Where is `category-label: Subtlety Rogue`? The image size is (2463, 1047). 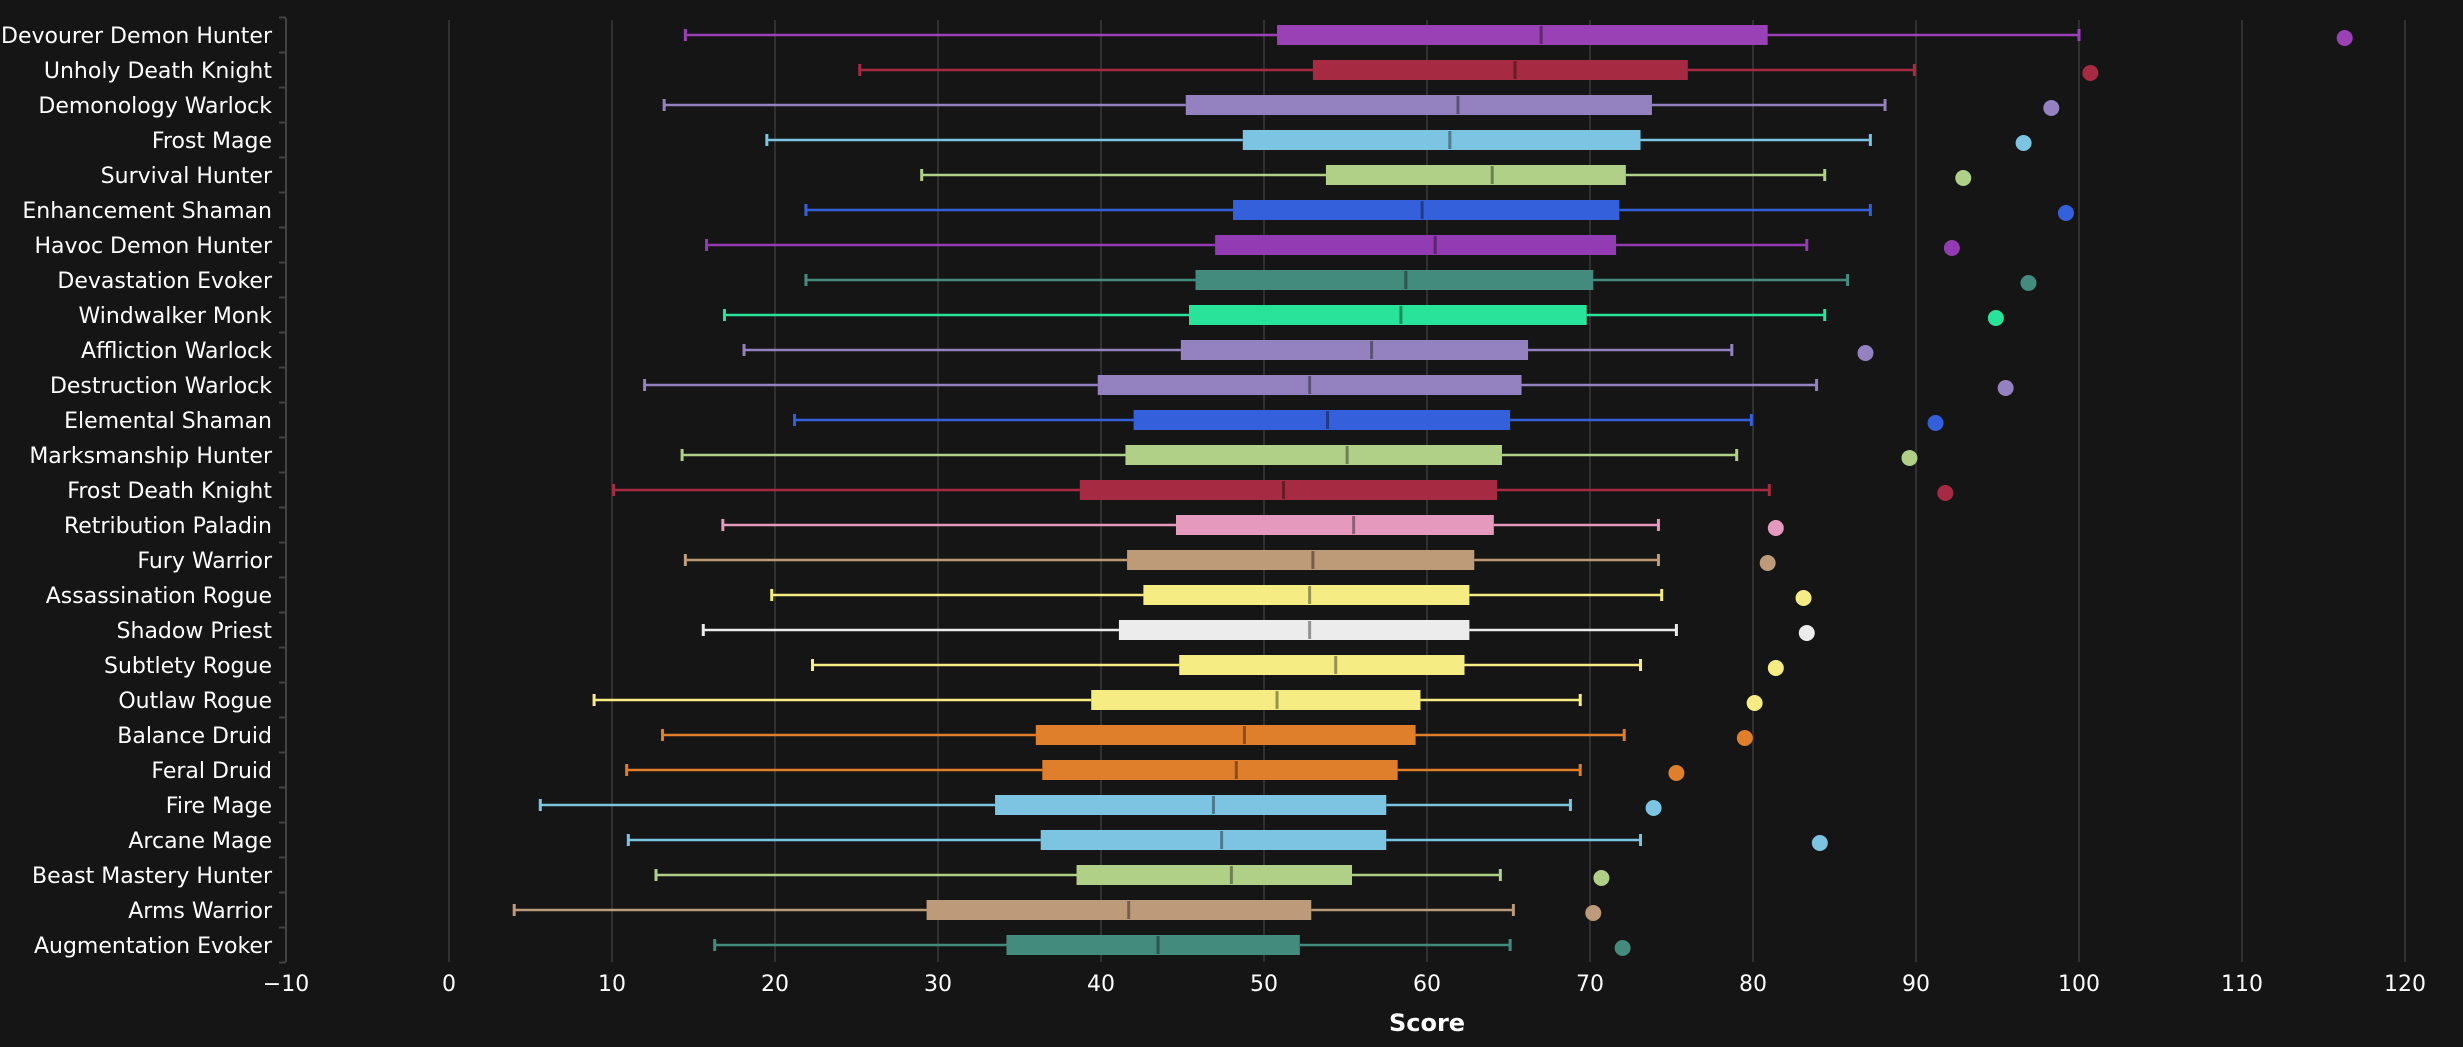 category-label: Subtlety Rogue is located at coordinates (188, 666).